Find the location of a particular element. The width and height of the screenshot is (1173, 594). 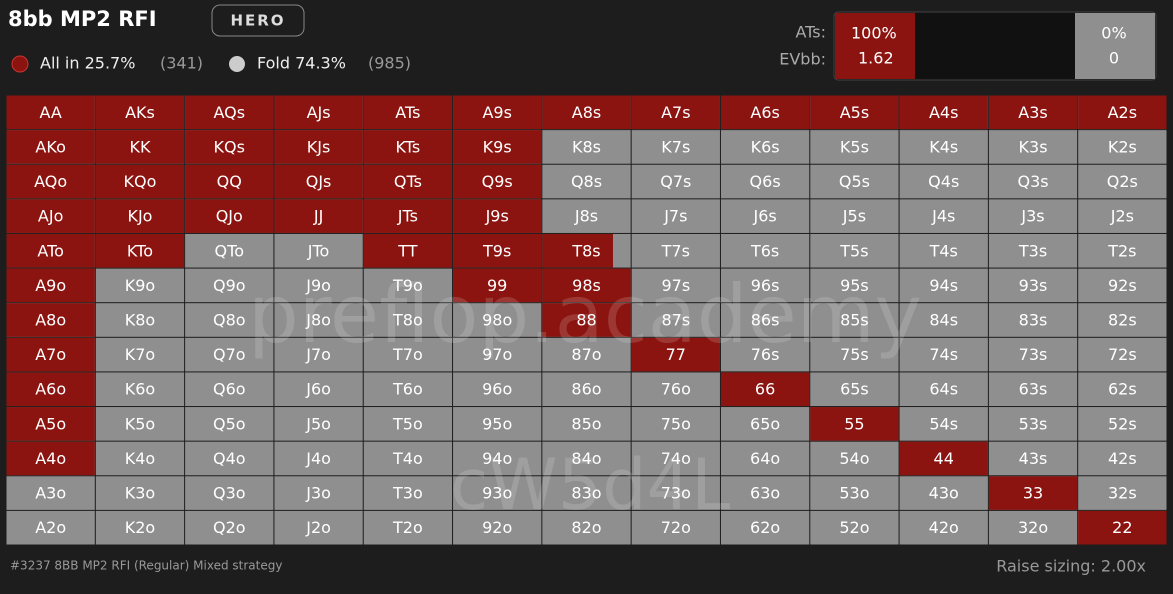

hand-label: T3o is located at coordinates (407, 493).